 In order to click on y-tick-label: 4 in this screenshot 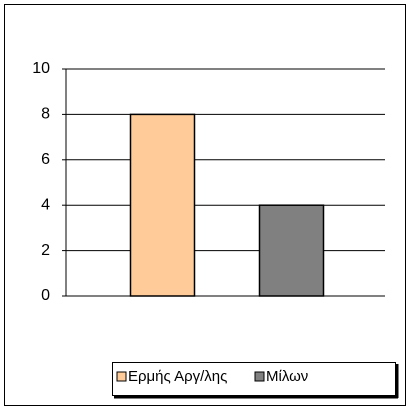, I will do `click(45, 204)`.